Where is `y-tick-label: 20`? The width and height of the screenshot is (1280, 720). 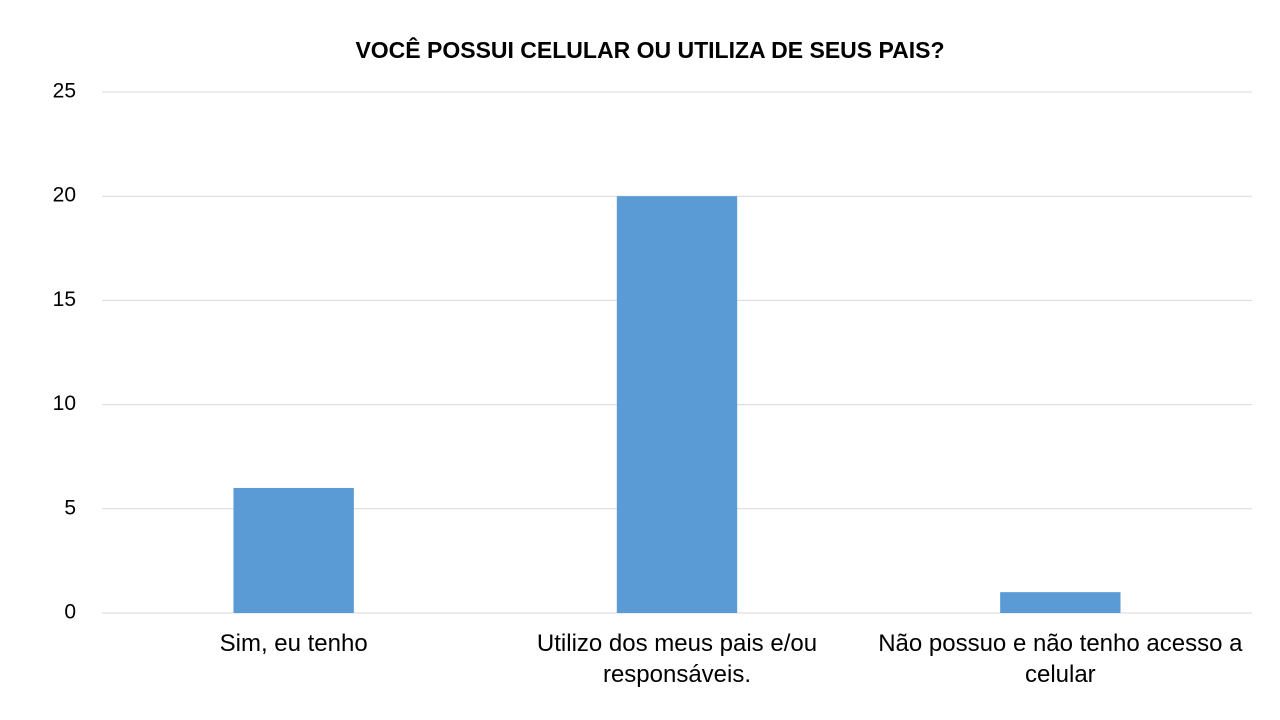
y-tick-label: 20 is located at coordinates (64, 195).